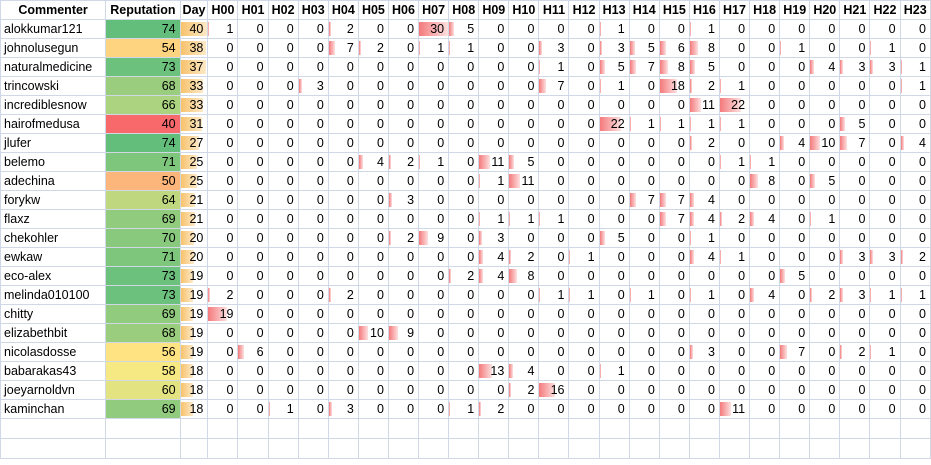 The height and width of the screenshot is (465, 931). Describe the element at coordinates (795, 10) in the screenshot. I see `column-header-h19: H19` at that location.